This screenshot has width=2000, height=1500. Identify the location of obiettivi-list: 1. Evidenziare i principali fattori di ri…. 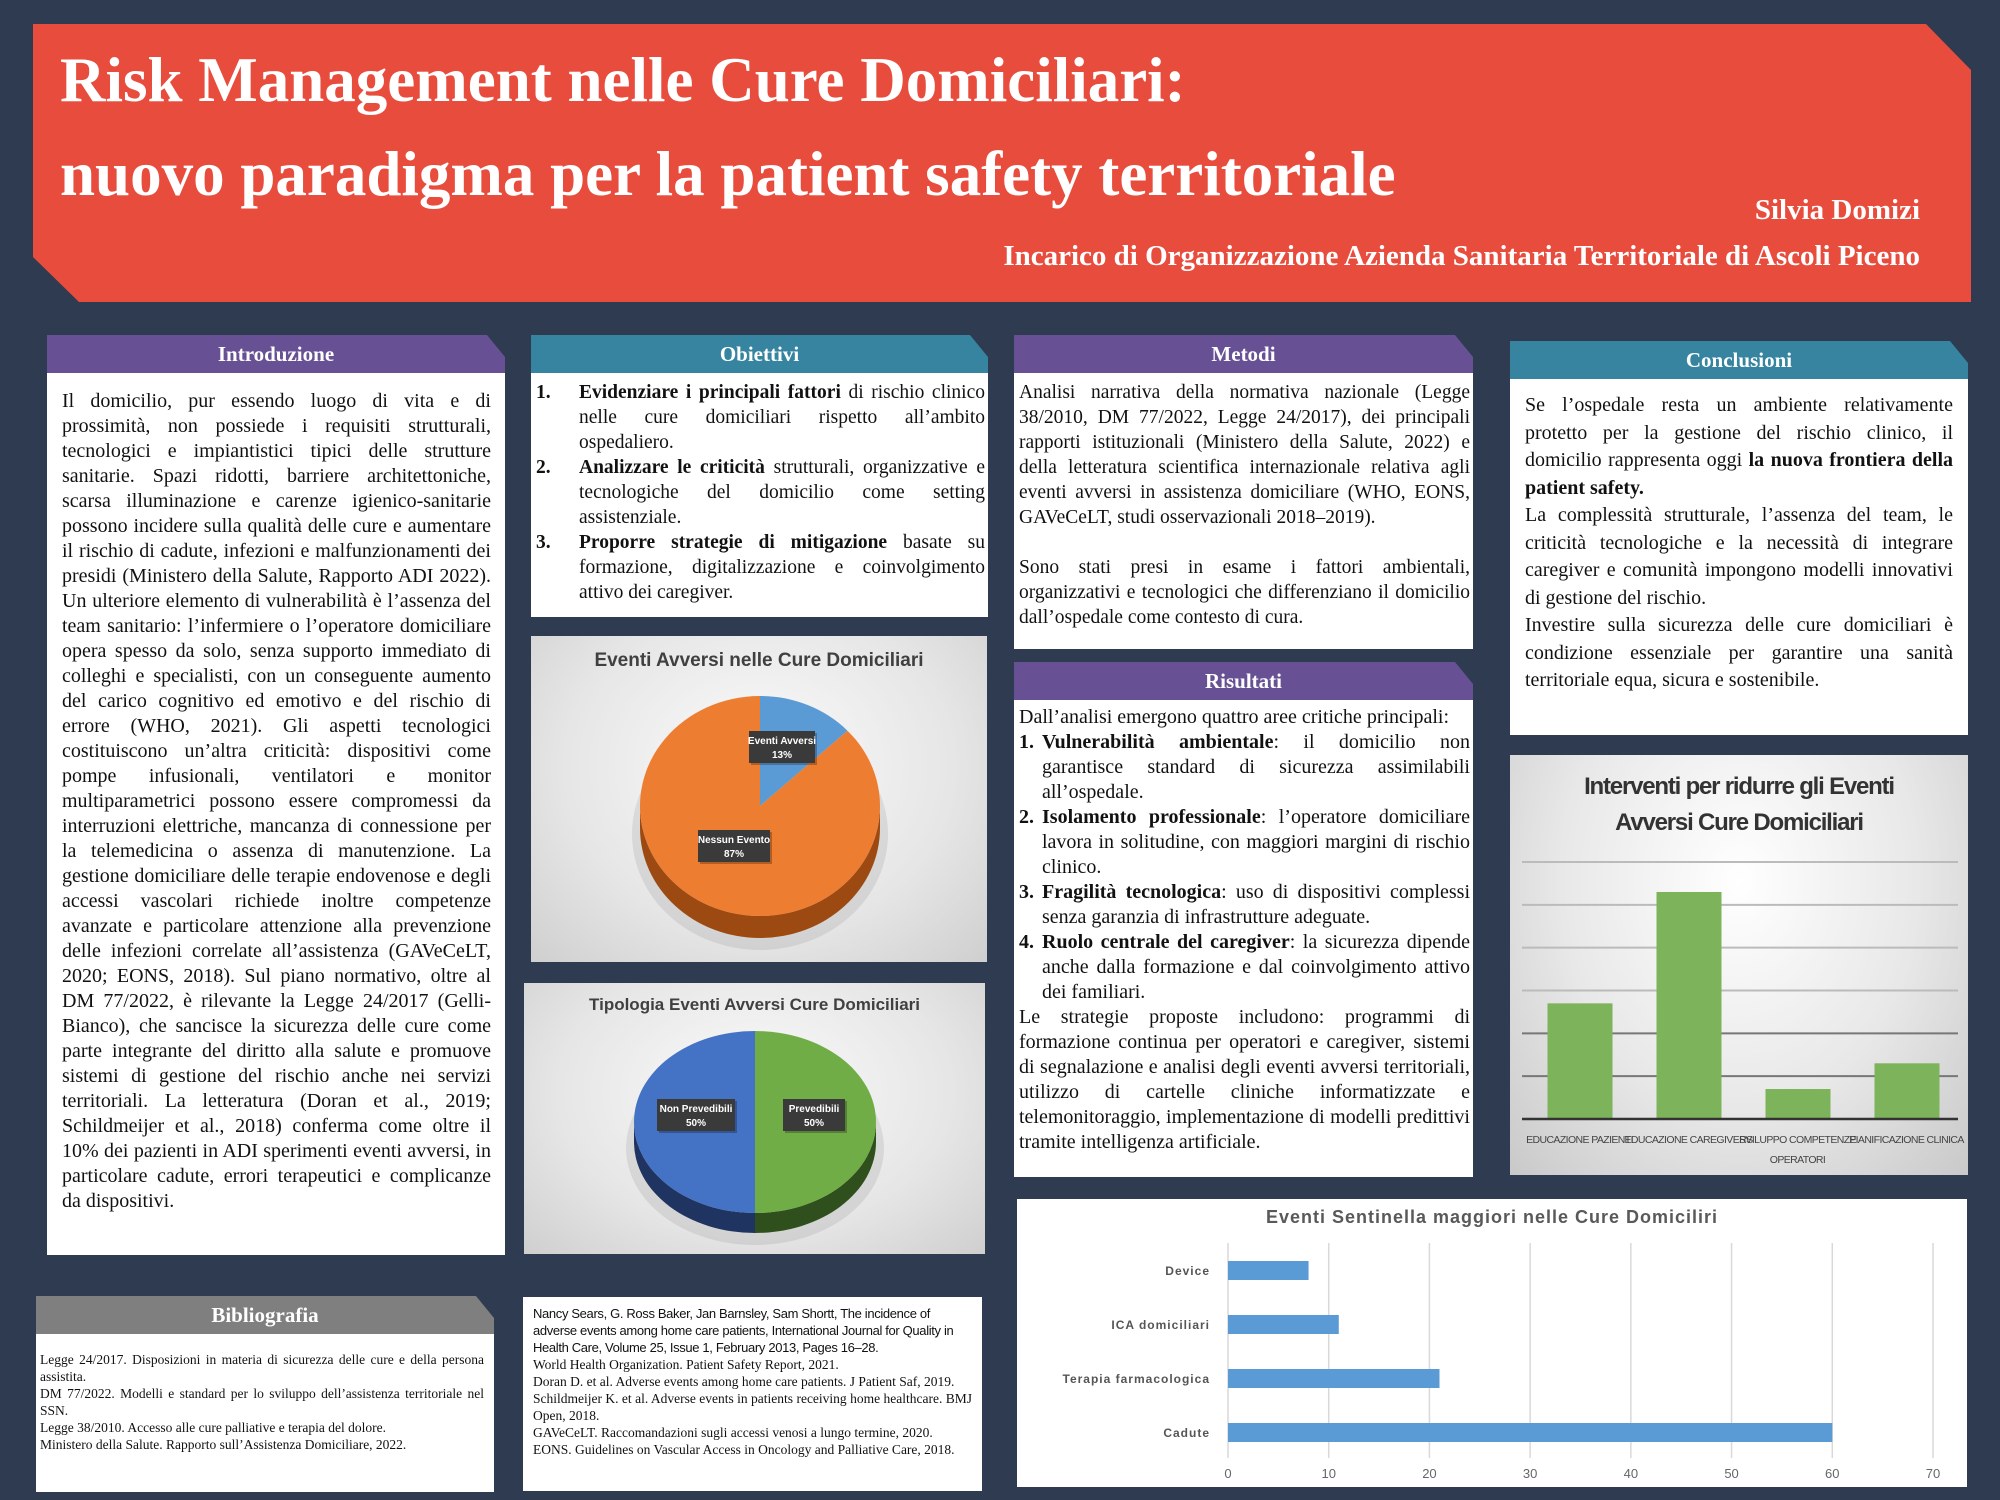
(760, 492).